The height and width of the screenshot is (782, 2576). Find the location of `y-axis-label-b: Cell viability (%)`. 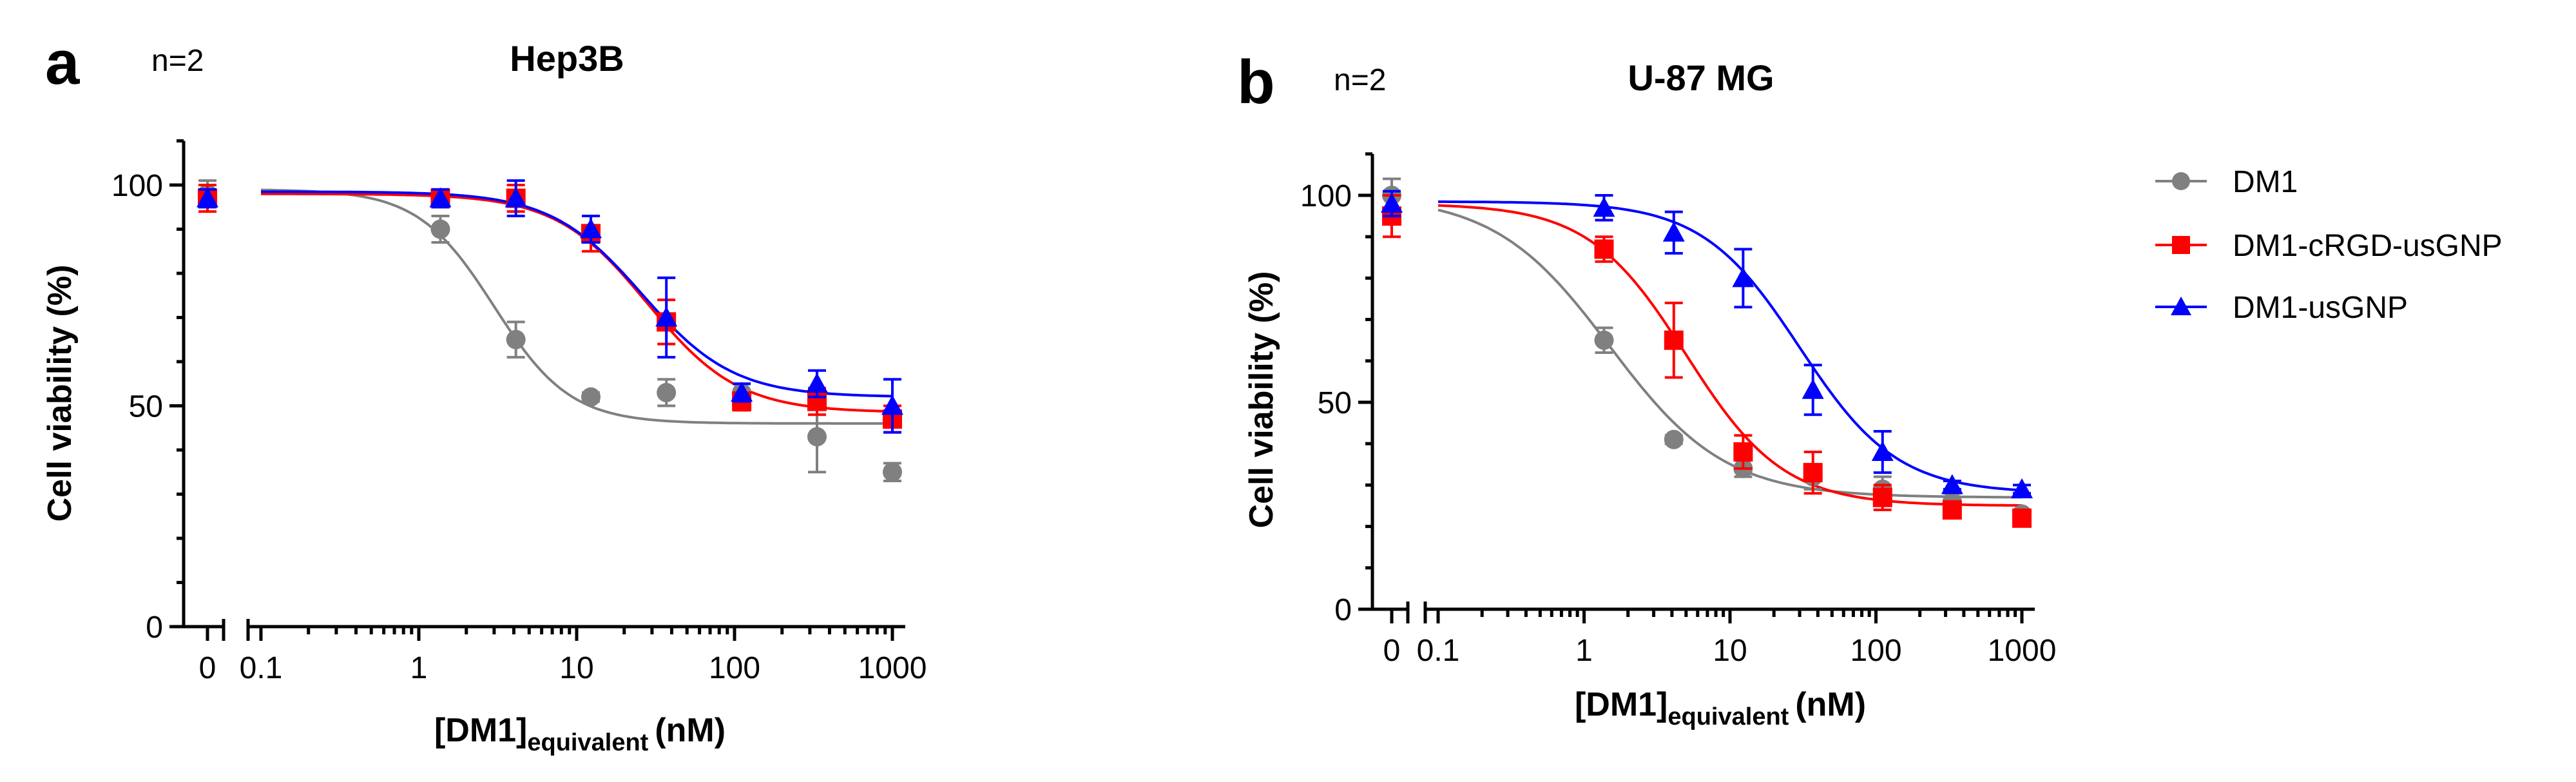

y-axis-label-b: Cell viability (%) is located at coordinates (1262, 400).